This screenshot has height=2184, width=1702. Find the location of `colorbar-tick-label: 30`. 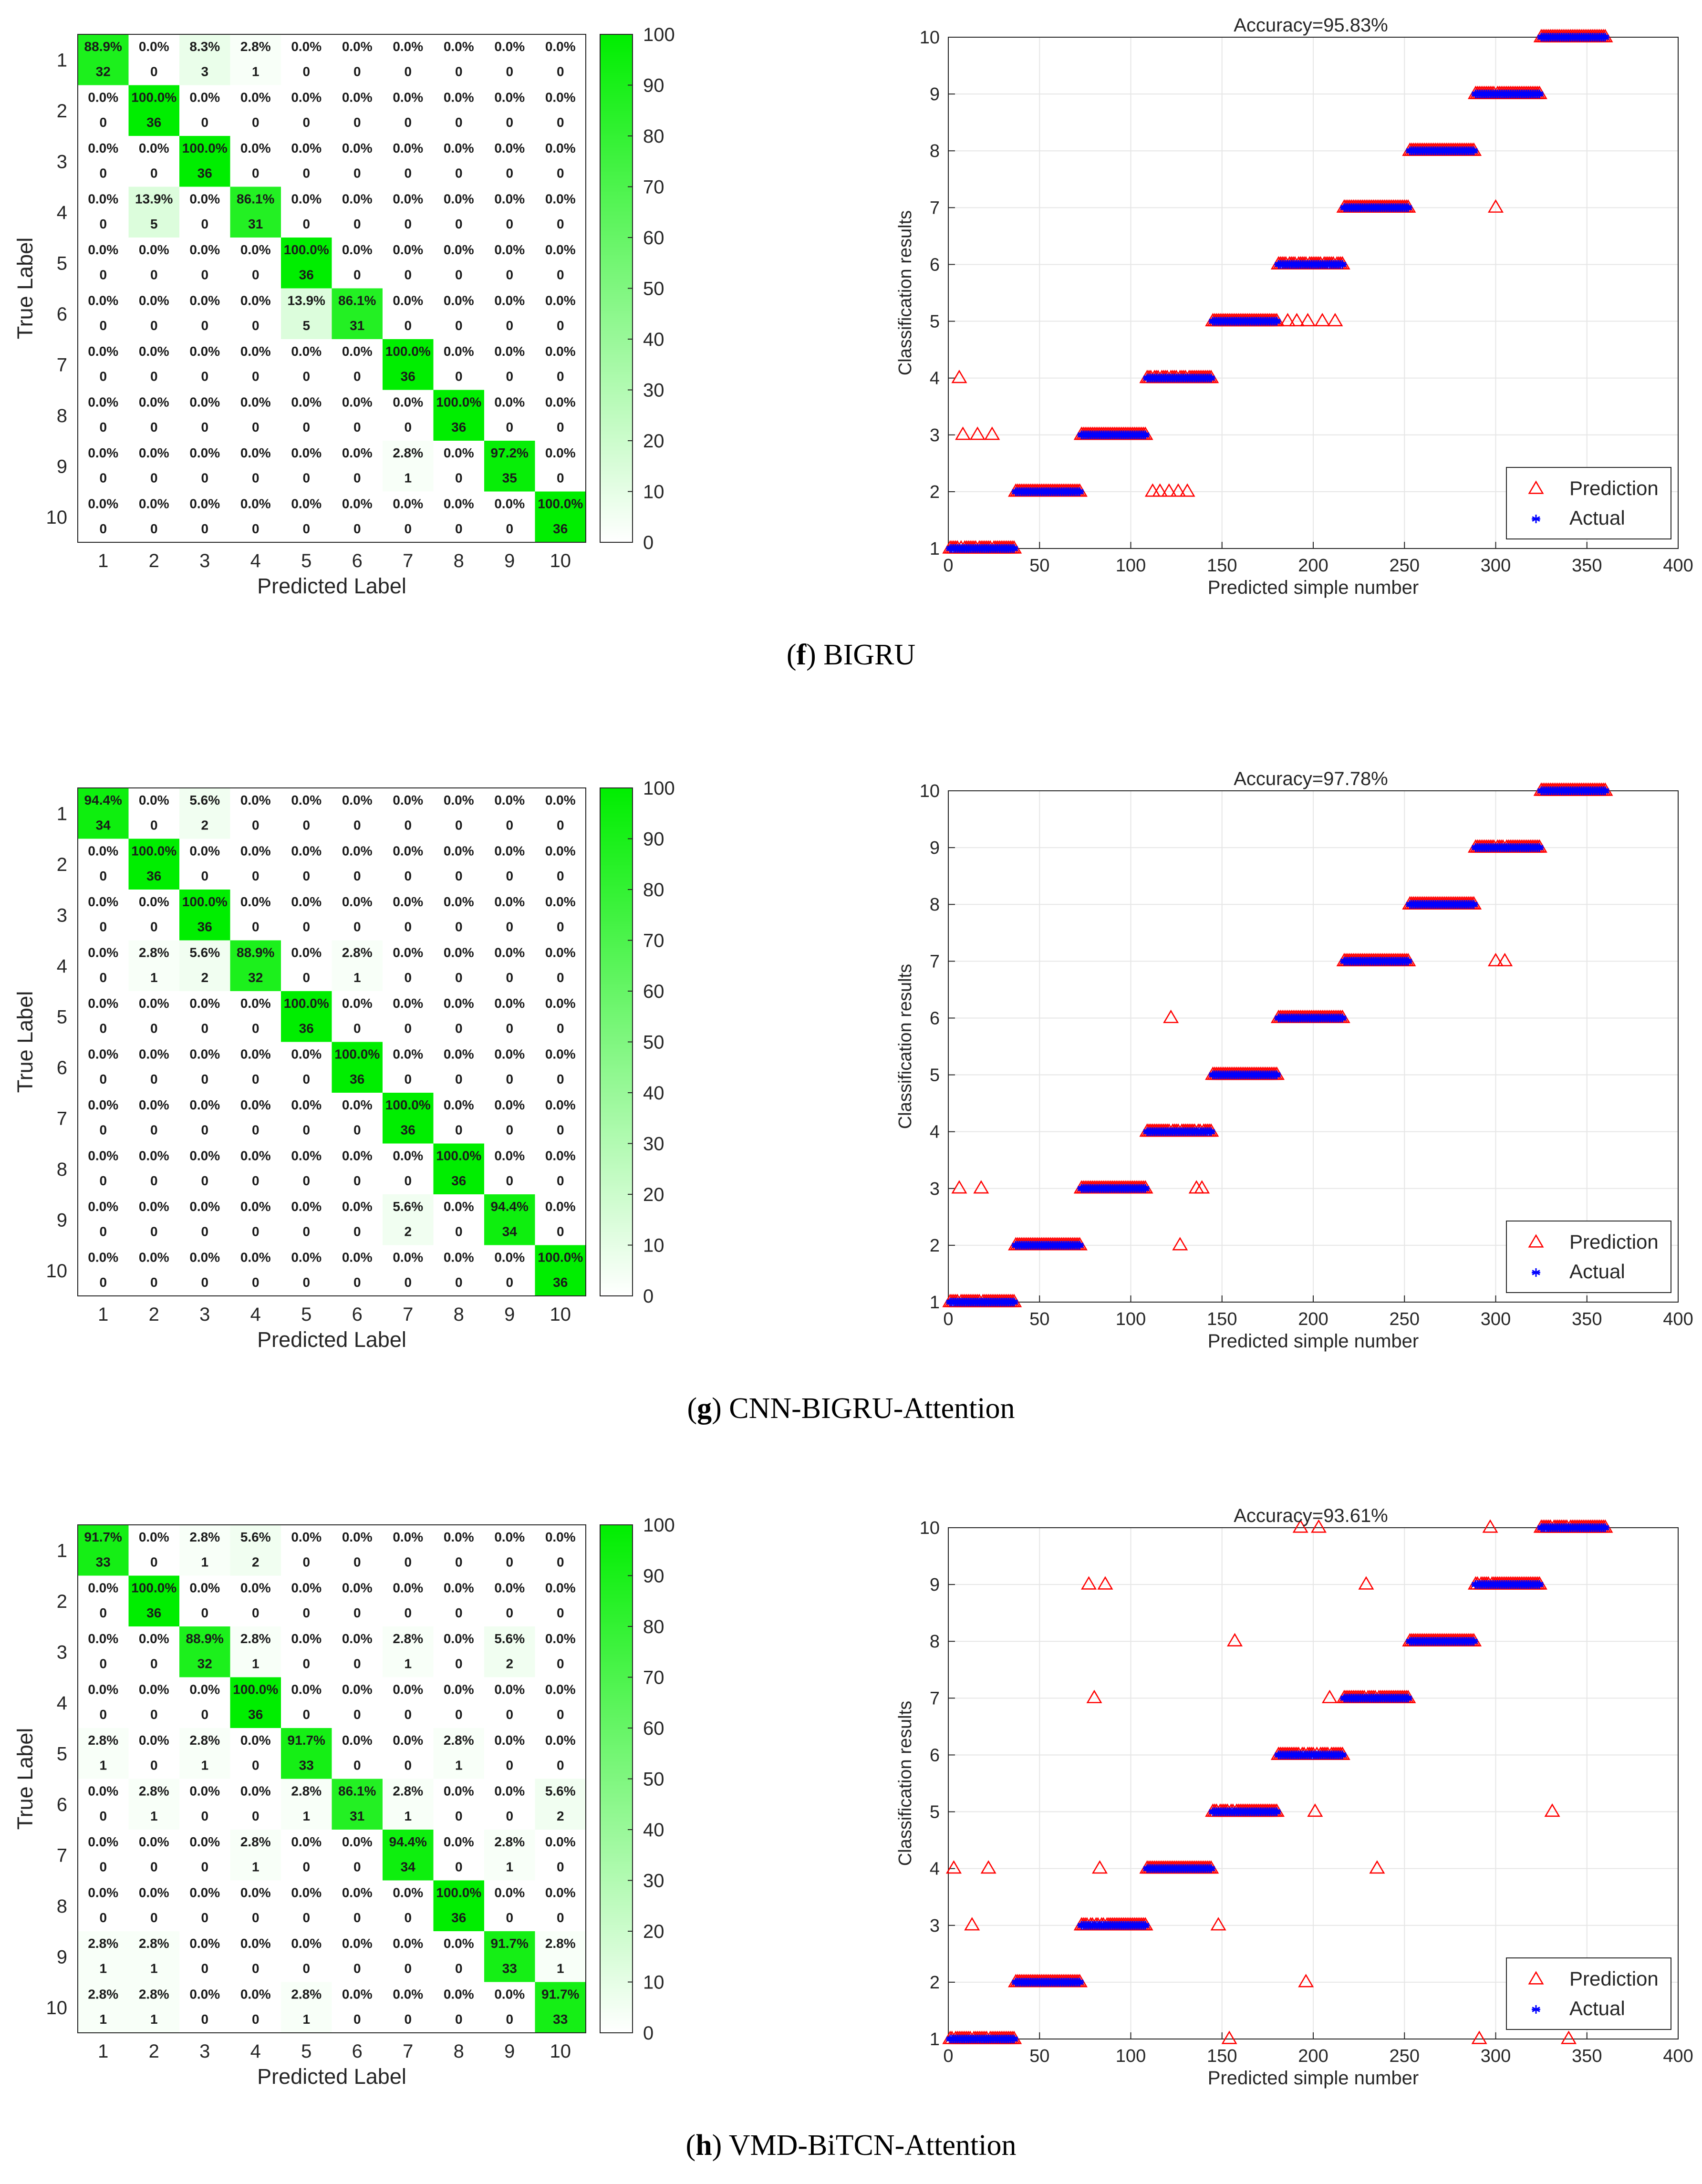

colorbar-tick-label: 30 is located at coordinates (653, 390).